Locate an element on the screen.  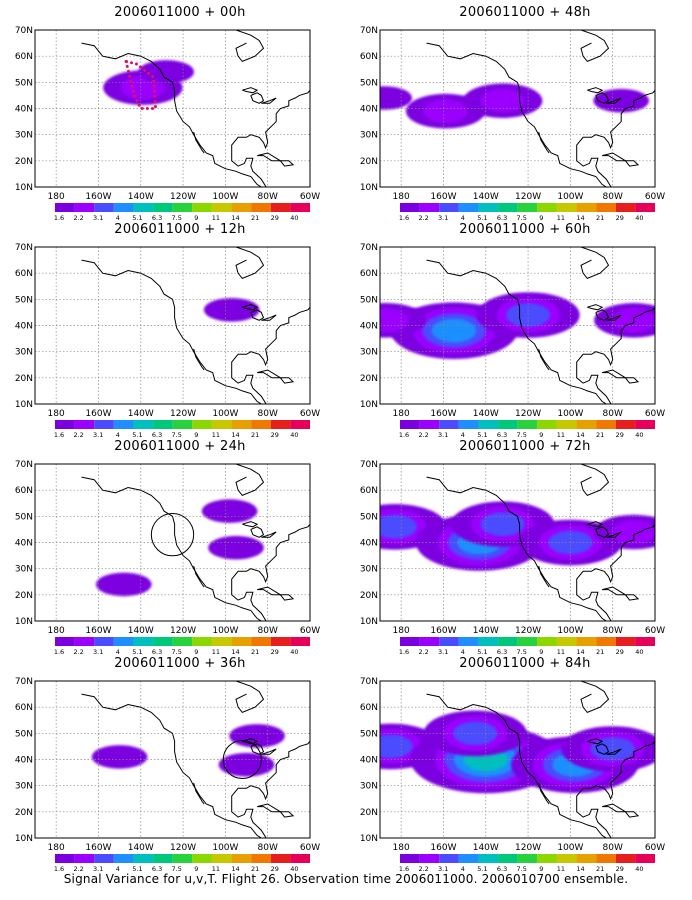
map-frame is located at coordinates (172, 542).